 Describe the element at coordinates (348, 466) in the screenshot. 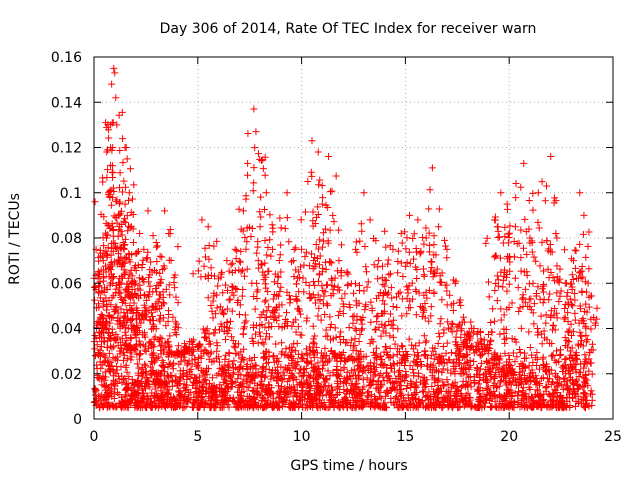

I see `x-axis-label: GPS time / hours` at that location.